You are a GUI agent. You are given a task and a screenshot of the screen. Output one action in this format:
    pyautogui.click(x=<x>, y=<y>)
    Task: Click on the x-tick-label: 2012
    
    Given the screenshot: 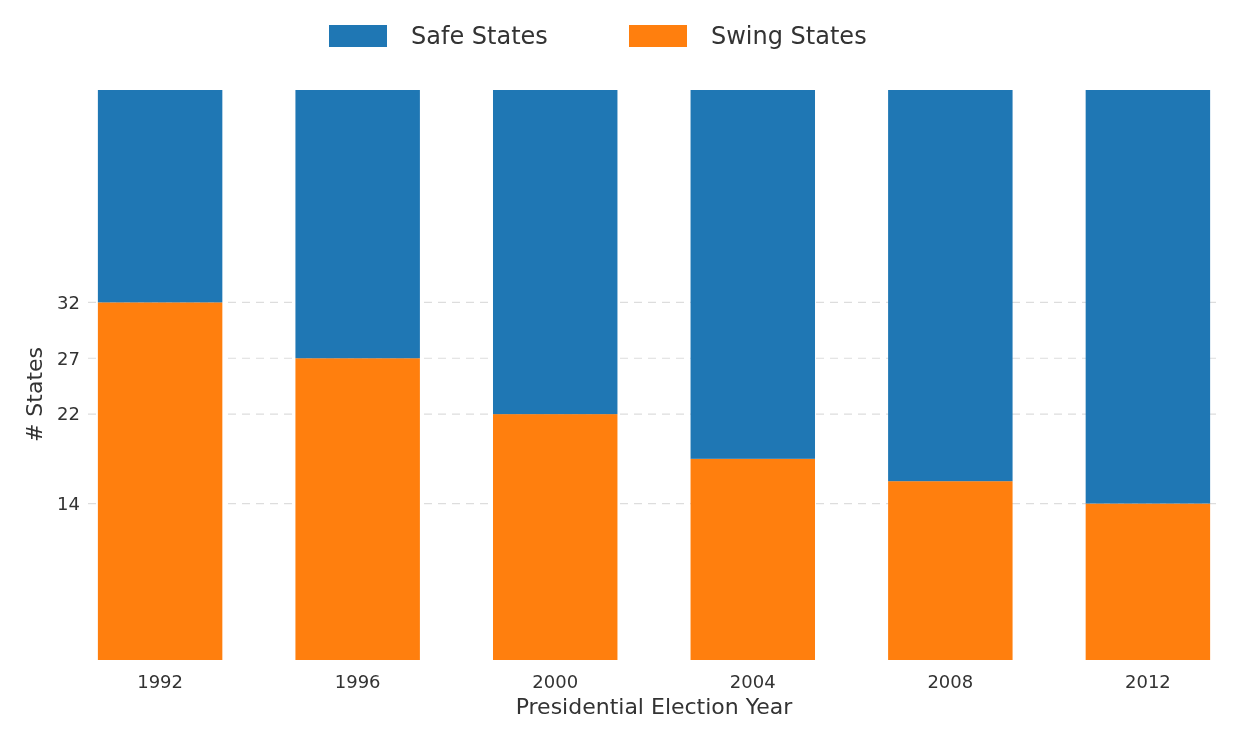 What is the action you would take?
    pyautogui.click(x=1147, y=681)
    